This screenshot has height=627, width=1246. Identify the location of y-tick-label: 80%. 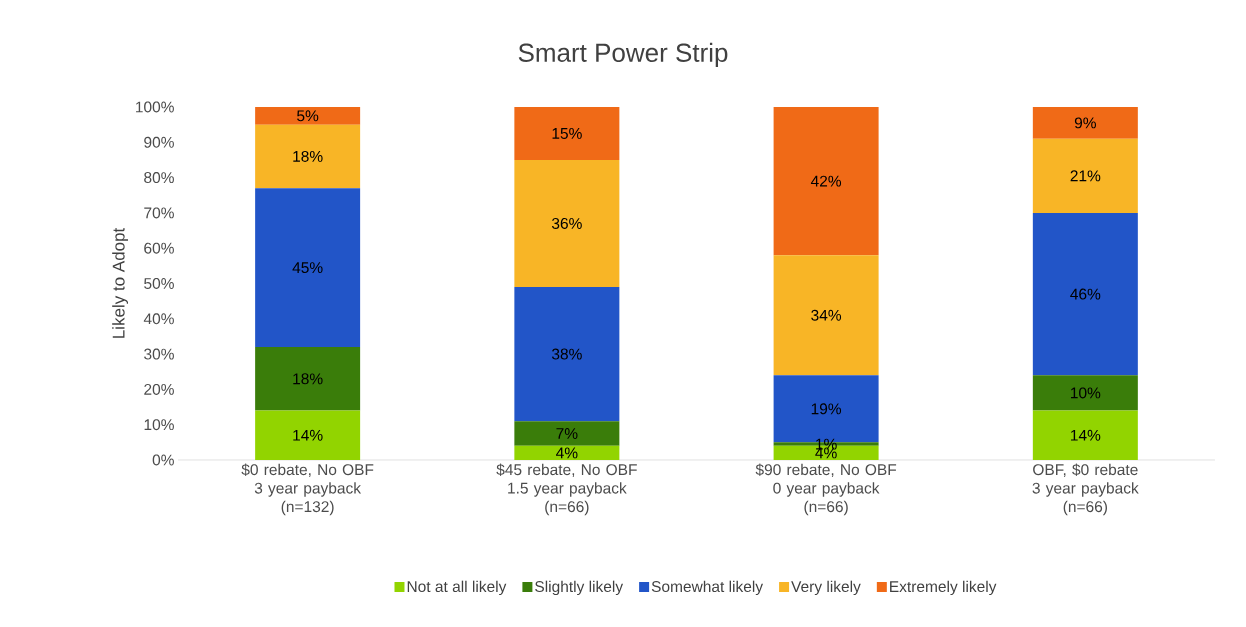
(159, 178).